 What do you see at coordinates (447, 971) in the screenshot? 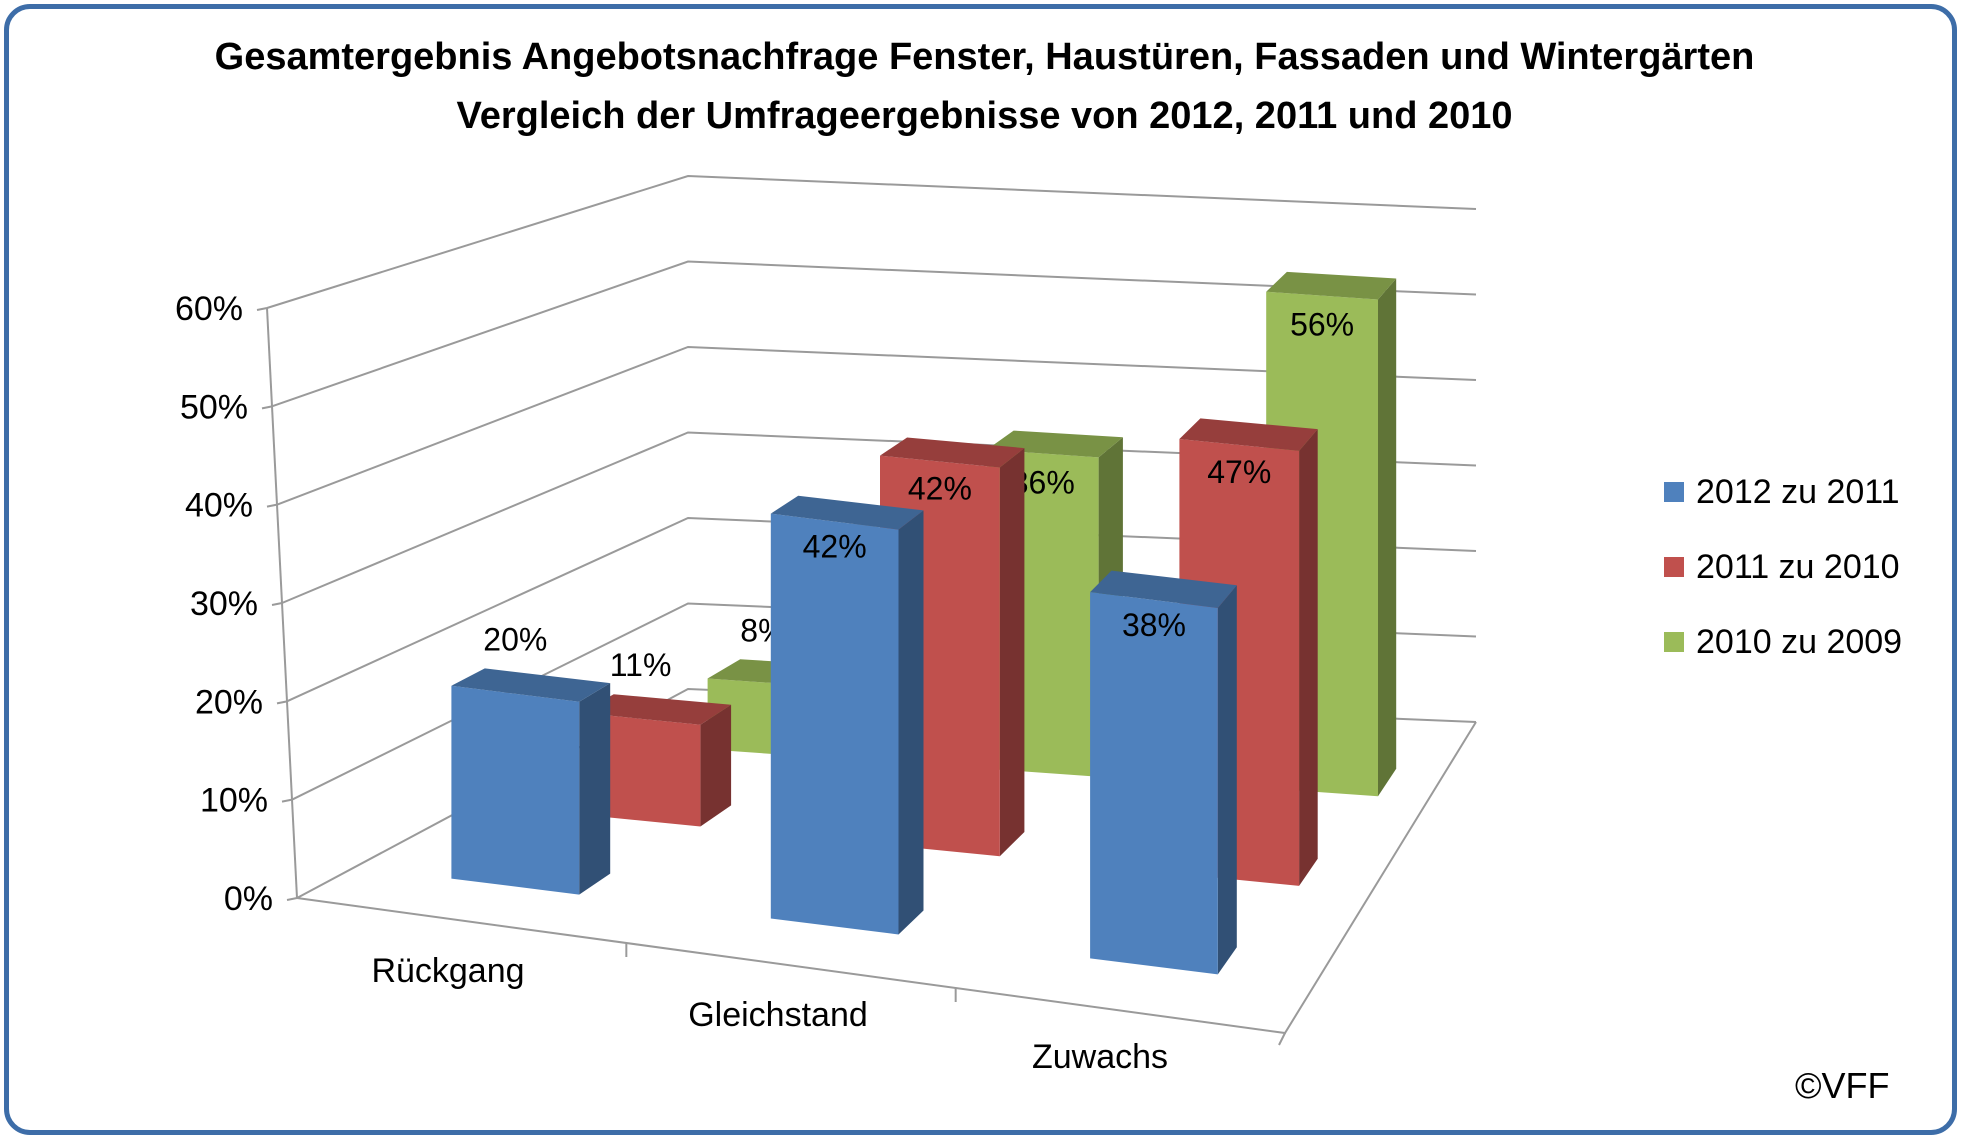
I see `x-tick-label: Rückgang` at bounding box center [447, 971].